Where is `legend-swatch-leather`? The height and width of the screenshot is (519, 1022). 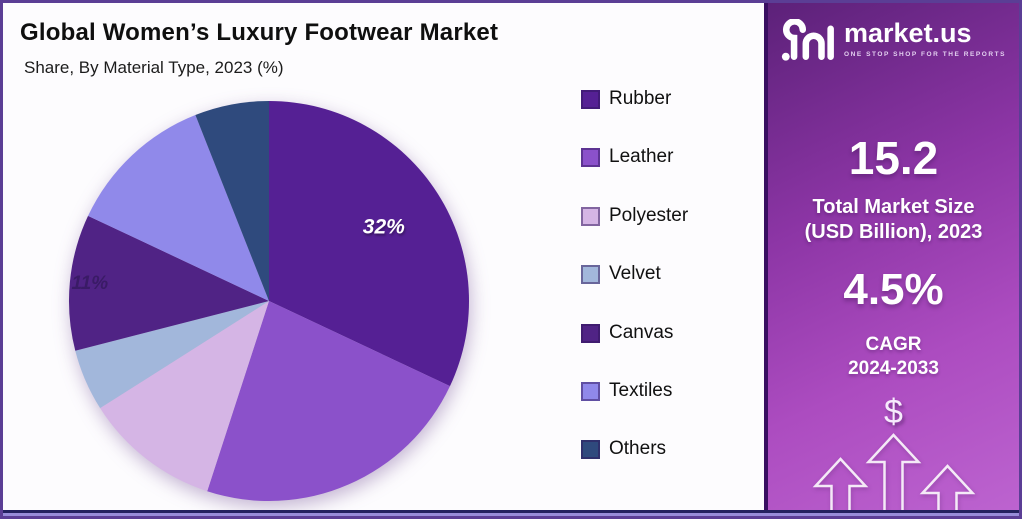
legend-swatch-leather is located at coordinates (590, 158).